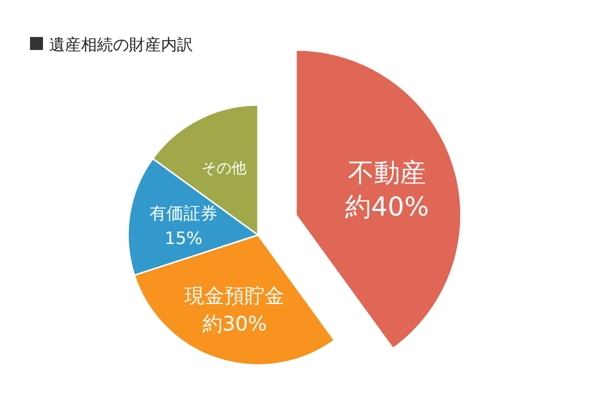  Describe the element at coordinates (184, 214) in the screenshot. I see `slice-label: 有価証券` at that location.